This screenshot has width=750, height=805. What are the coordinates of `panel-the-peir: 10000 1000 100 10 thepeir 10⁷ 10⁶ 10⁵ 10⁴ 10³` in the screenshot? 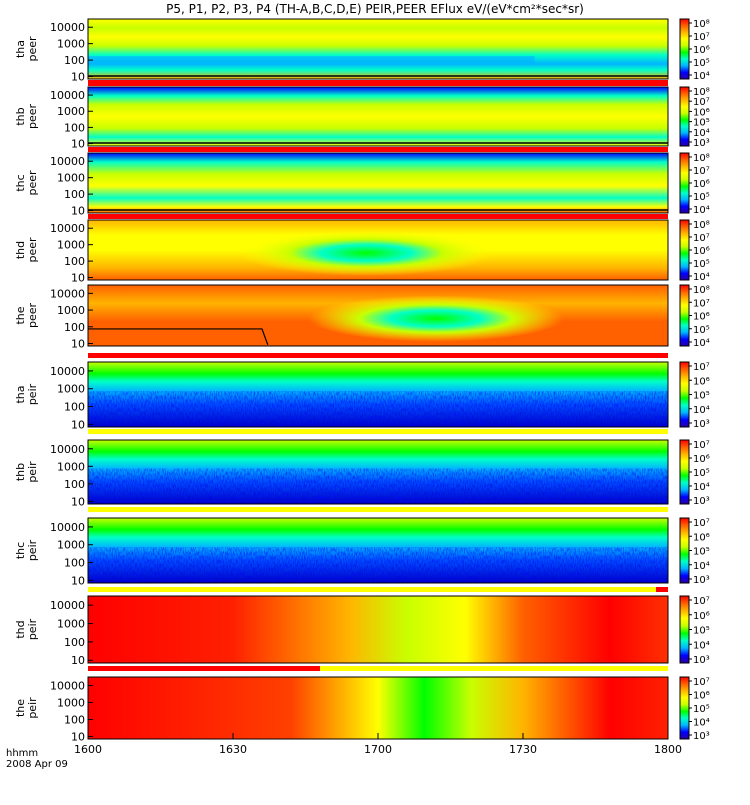 It's located at (362, 709).